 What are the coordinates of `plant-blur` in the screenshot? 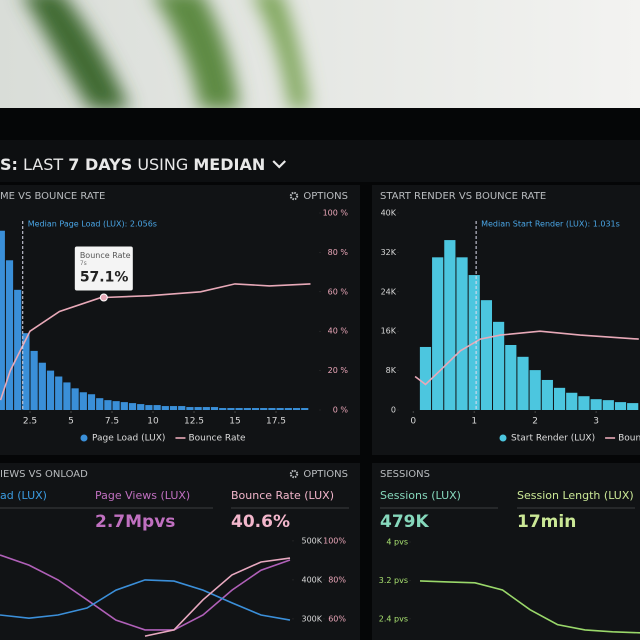 It's located at (167, 55).